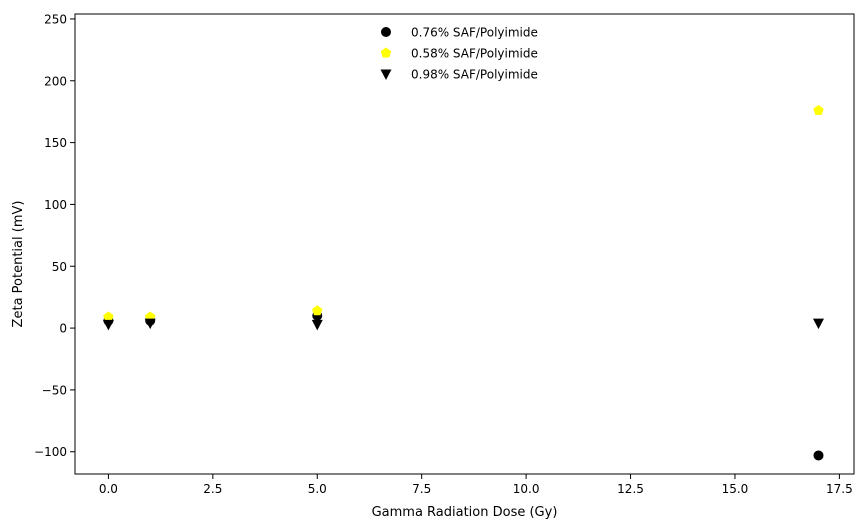 The height and width of the screenshot is (532, 863). Describe the element at coordinates (474, 54) in the screenshot. I see `legend-label: 0.58% SAF/Polyimide` at that location.